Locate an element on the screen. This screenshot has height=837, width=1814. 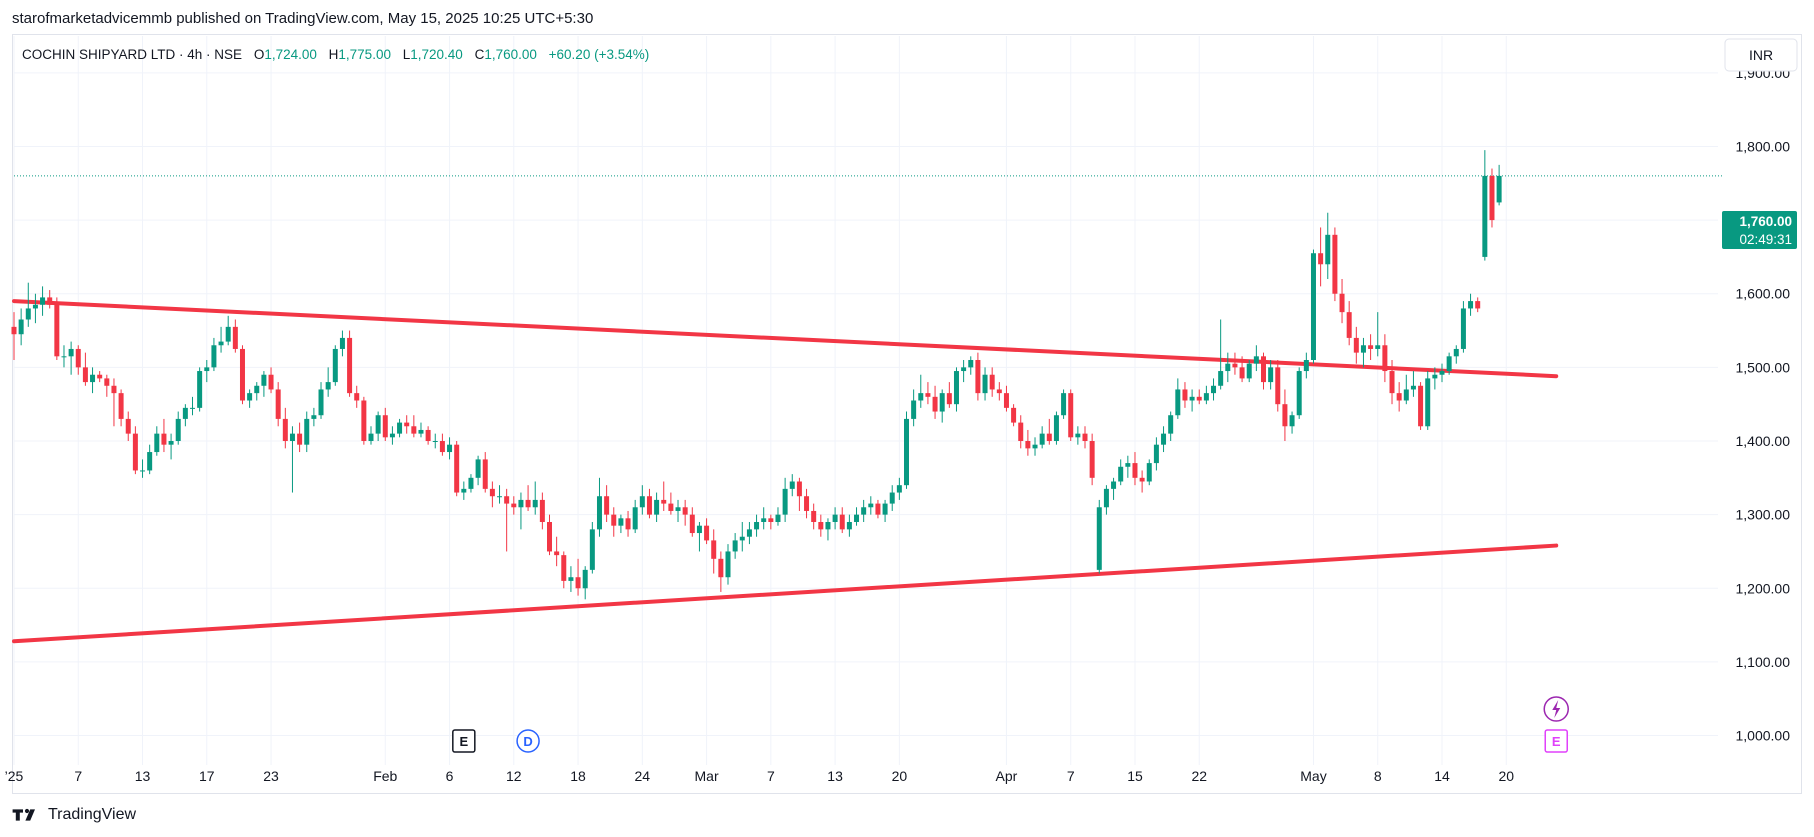
tradingview-footer: TradingView is located at coordinates (74, 815).